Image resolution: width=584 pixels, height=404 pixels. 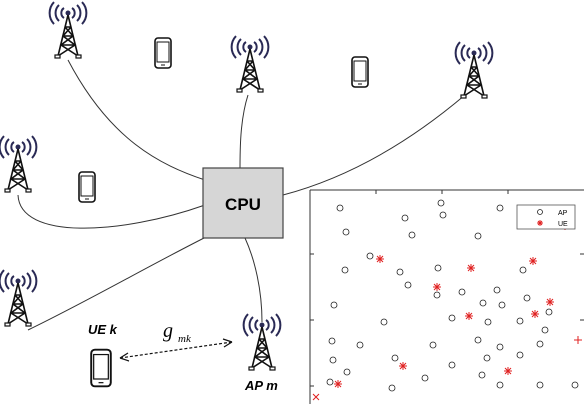 I want to click on channel-subscript: mk, so click(x=185, y=339).